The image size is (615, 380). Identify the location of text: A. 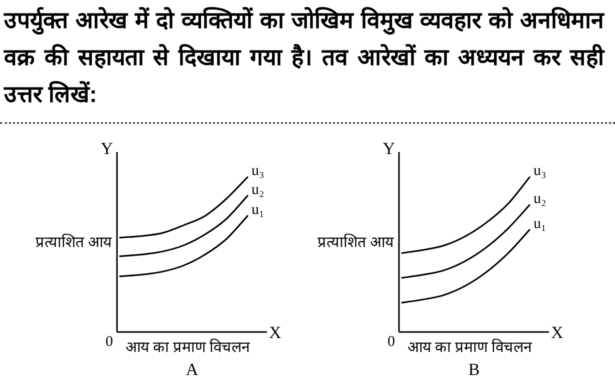
(192, 369).